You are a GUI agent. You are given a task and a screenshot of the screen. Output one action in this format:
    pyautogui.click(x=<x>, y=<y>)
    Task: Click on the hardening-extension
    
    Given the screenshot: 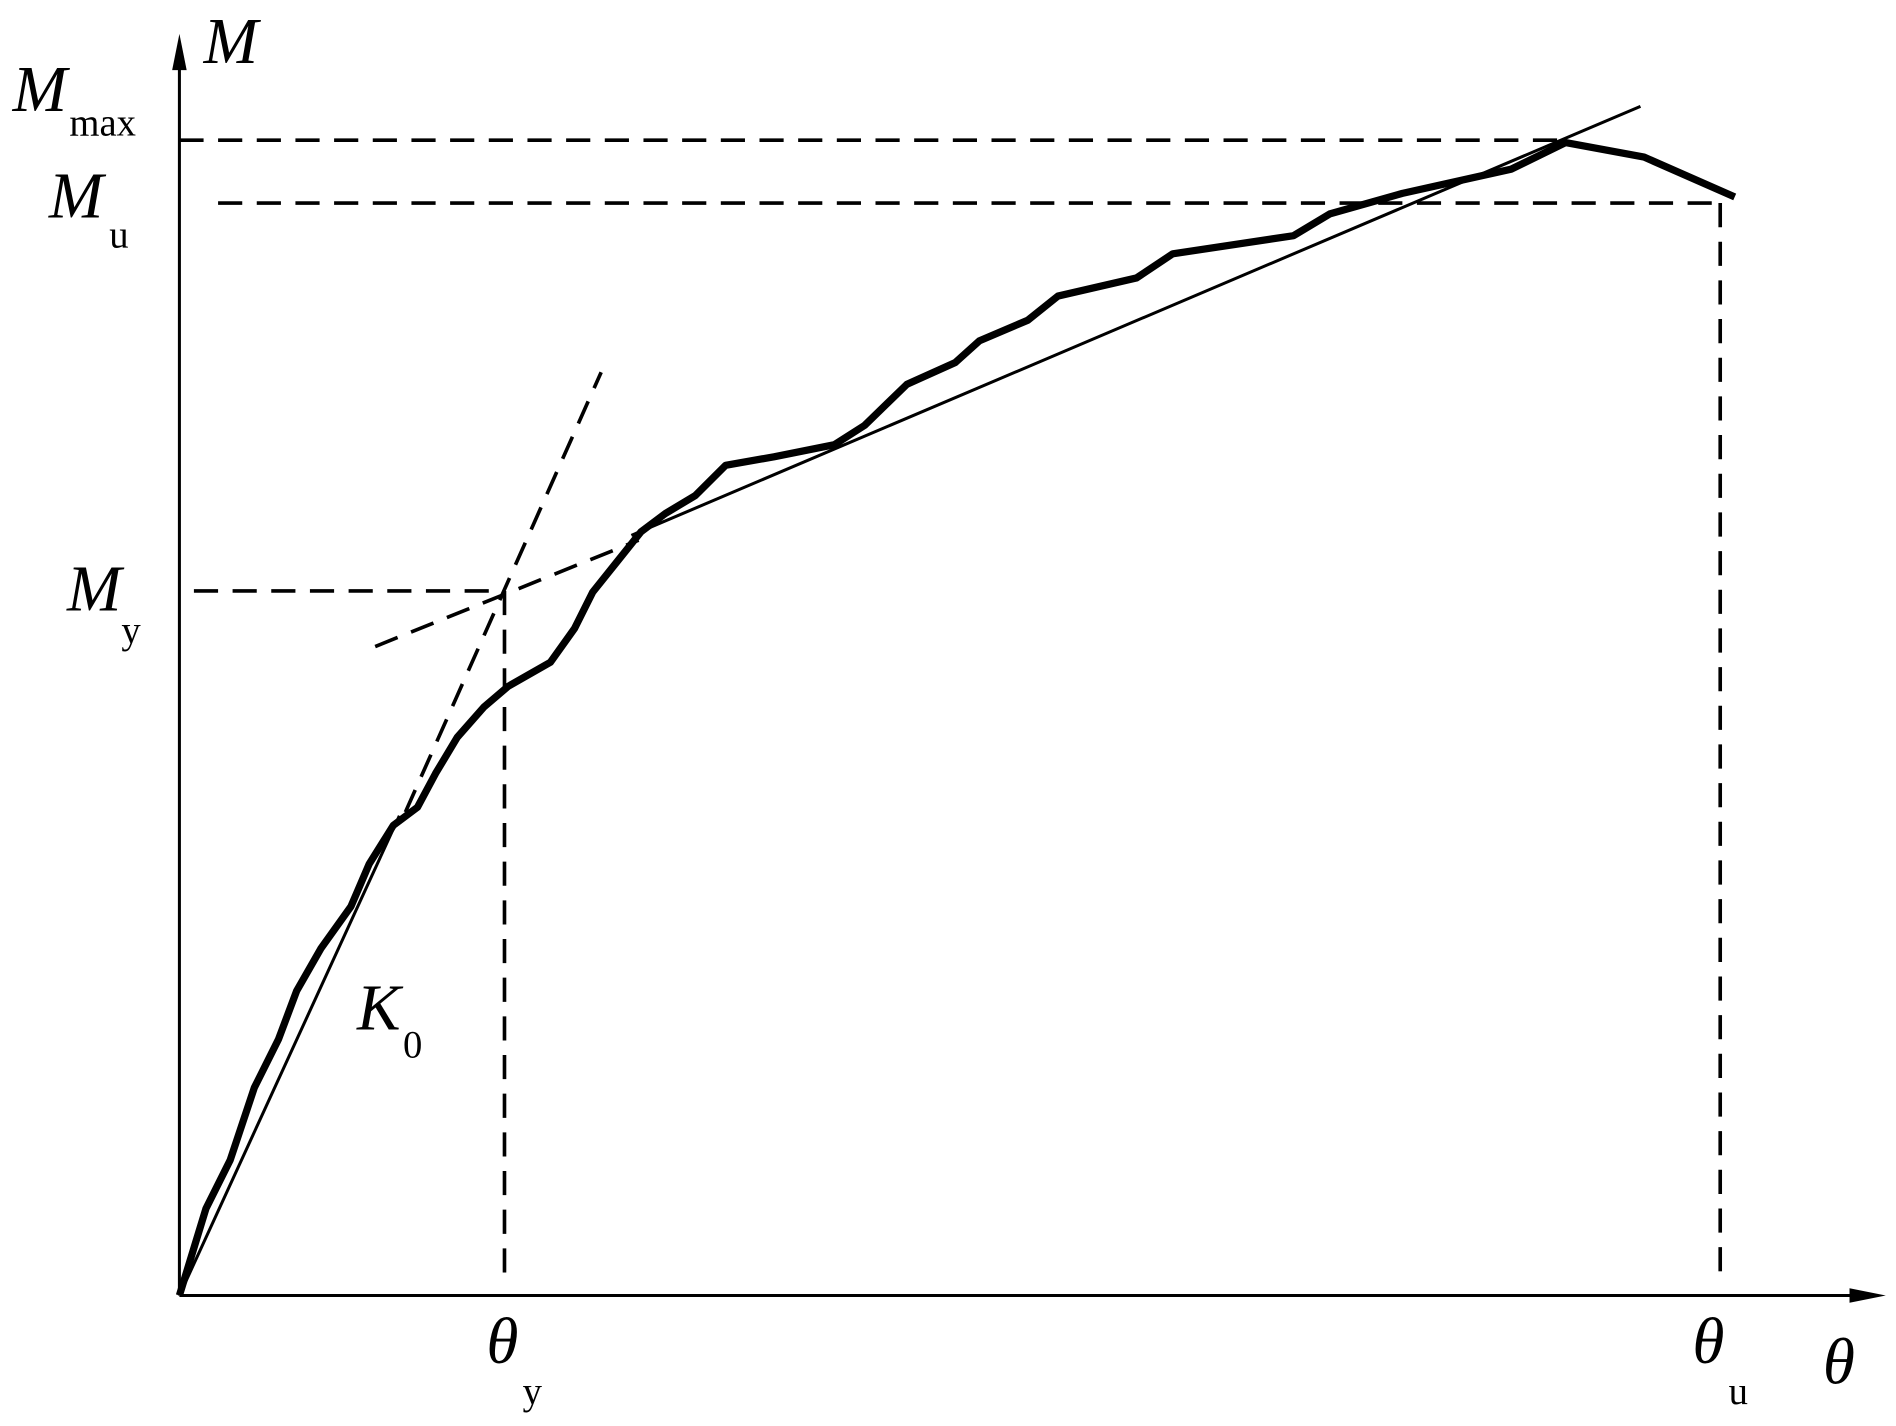 What is the action you would take?
    pyautogui.click(x=507, y=593)
    